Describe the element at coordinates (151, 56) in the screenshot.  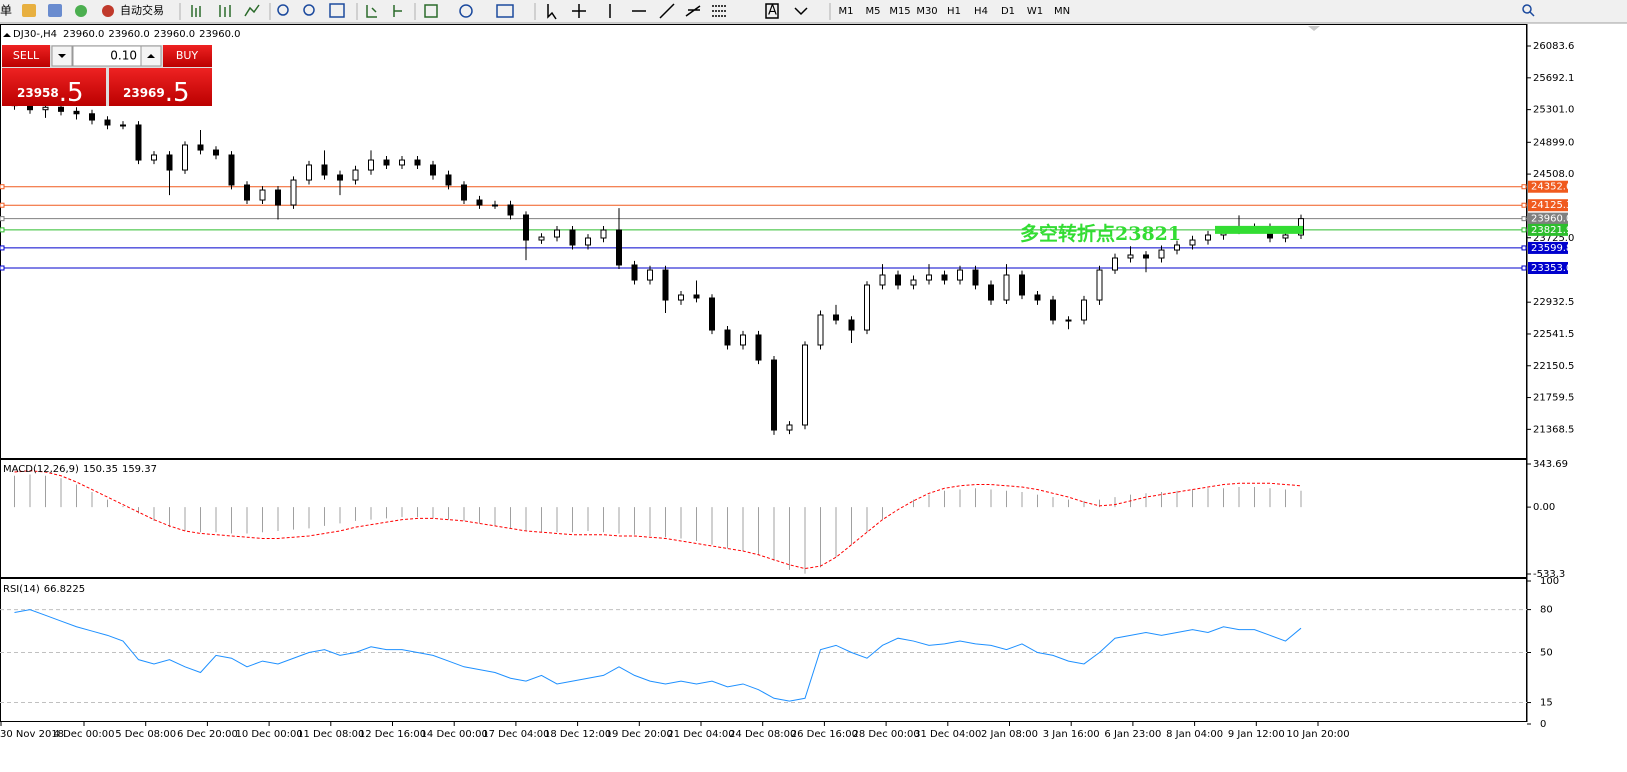
I see `arrow` at that location.